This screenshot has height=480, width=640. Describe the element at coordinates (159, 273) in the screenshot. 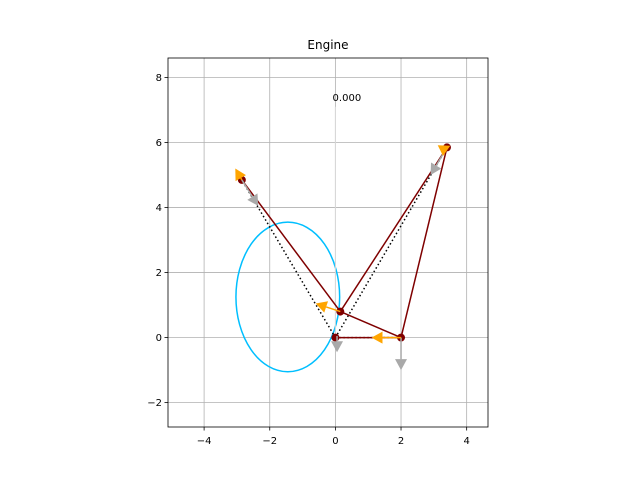

I see `y-tick-label: 2` at that location.